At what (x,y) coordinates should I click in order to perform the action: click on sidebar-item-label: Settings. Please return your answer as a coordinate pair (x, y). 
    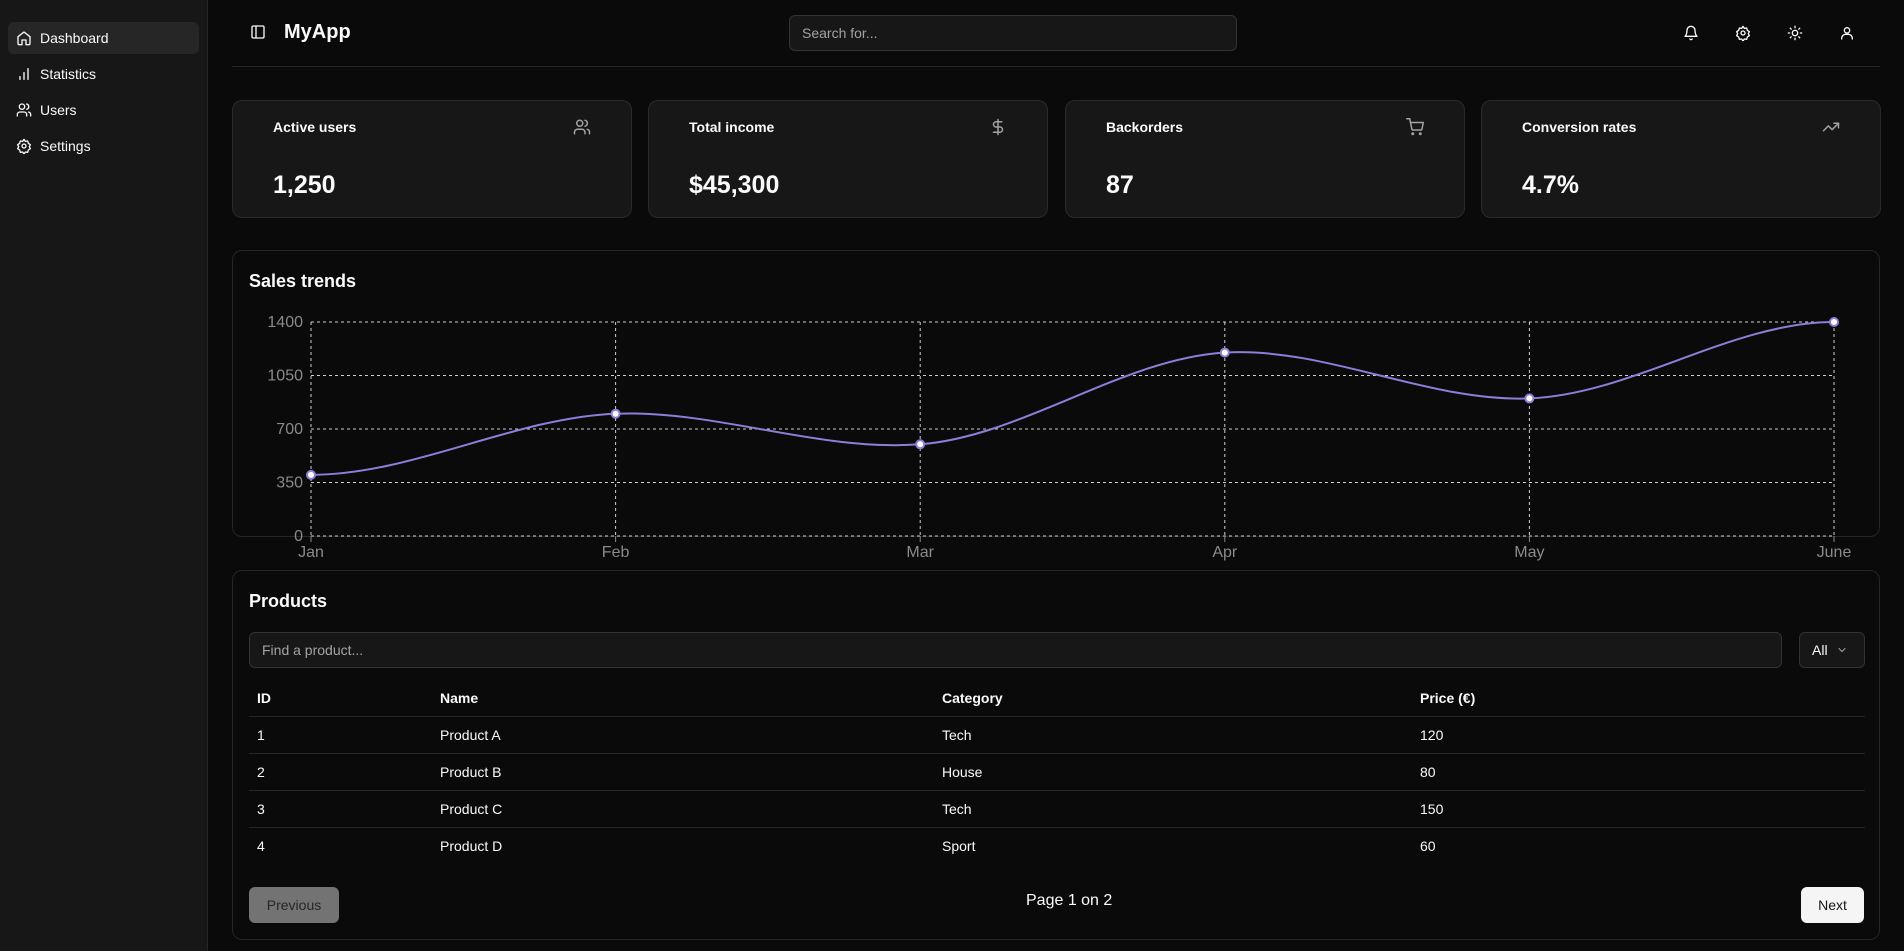
    Looking at the image, I should click on (65, 146).